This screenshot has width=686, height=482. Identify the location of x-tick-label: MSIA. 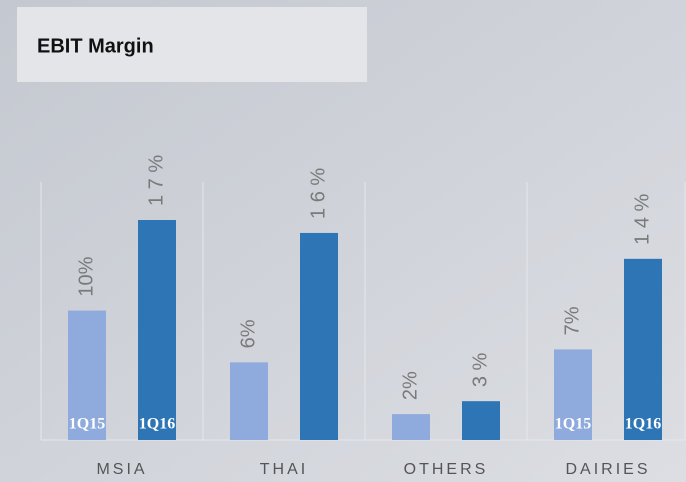
(121, 469).